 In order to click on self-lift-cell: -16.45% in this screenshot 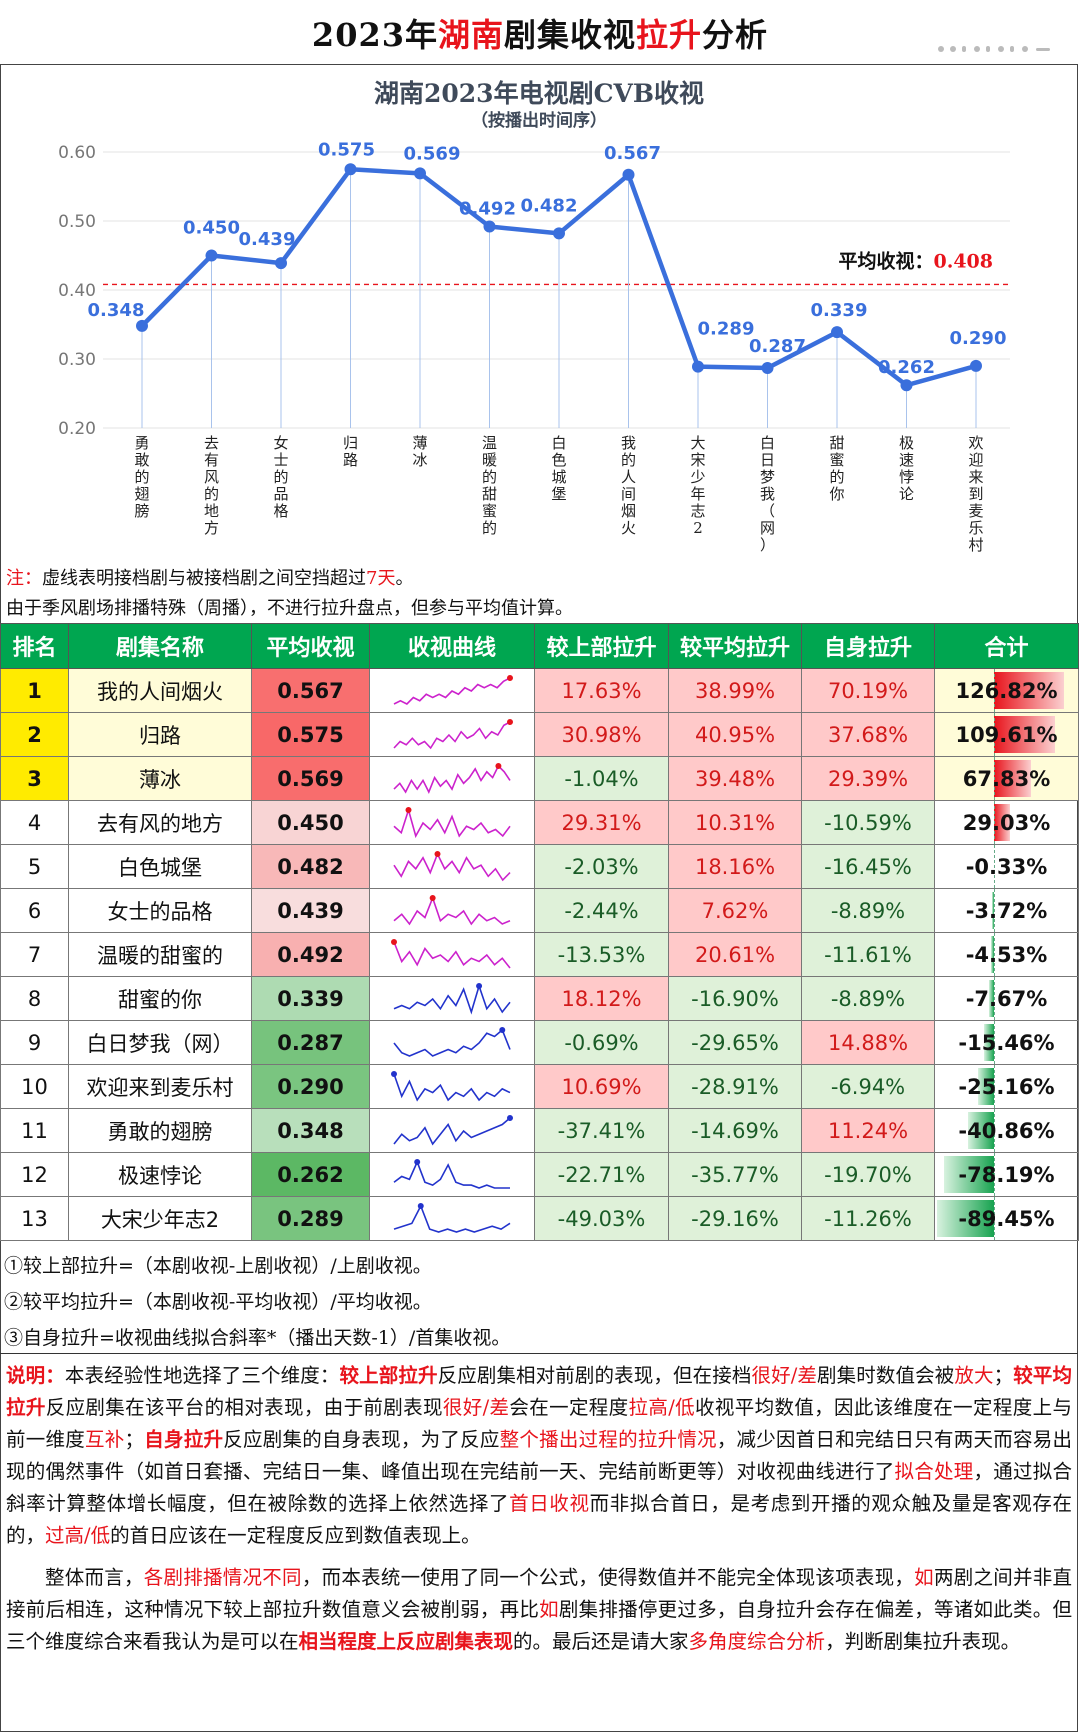, I will do `click(868, 866)`.